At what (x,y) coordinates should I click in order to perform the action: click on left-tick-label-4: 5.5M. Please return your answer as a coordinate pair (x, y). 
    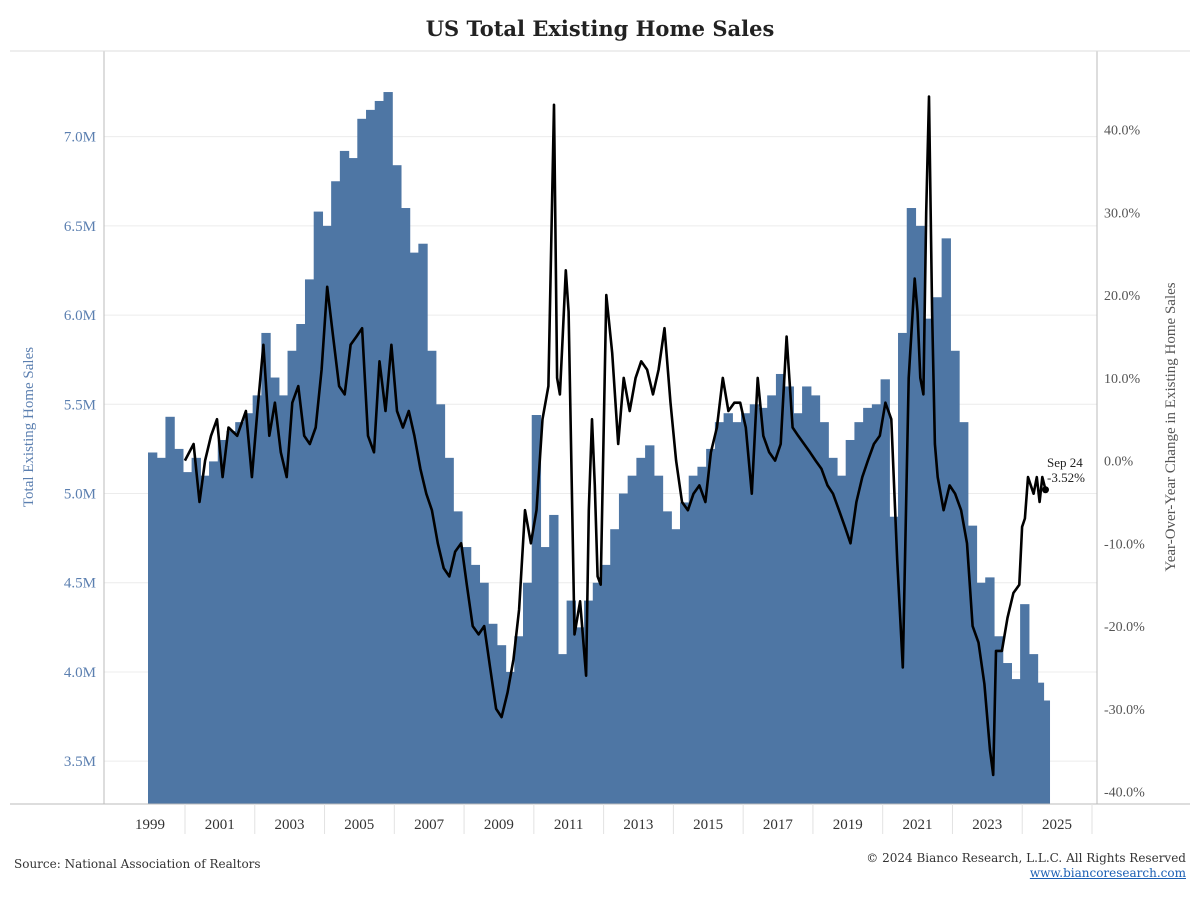
    Looking at the image, I should click on (80, 405).